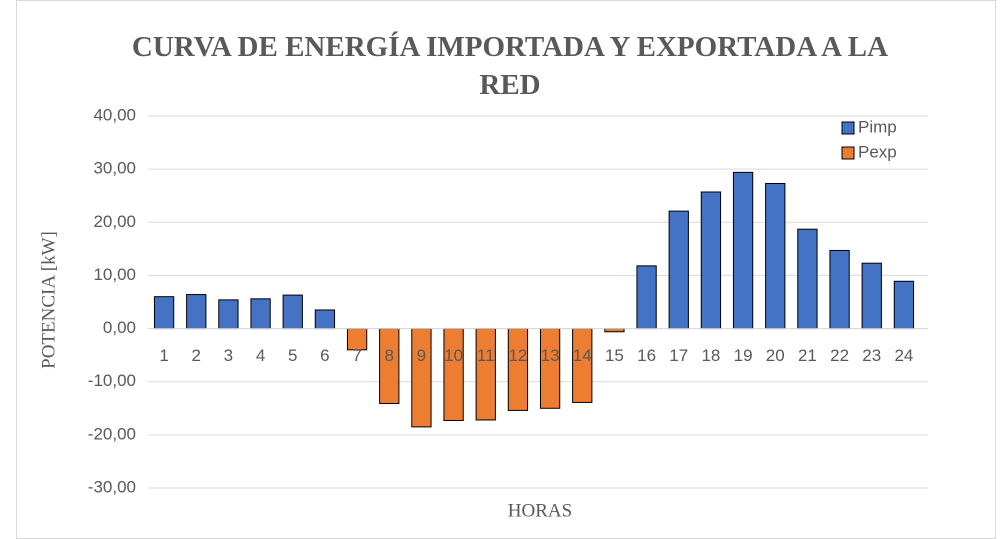 The image size is (1000, 539). What do you see at coordinates (903, 355) in the screenshot?
I see `x-tick-label: 24` at bounding box center [903, 355].